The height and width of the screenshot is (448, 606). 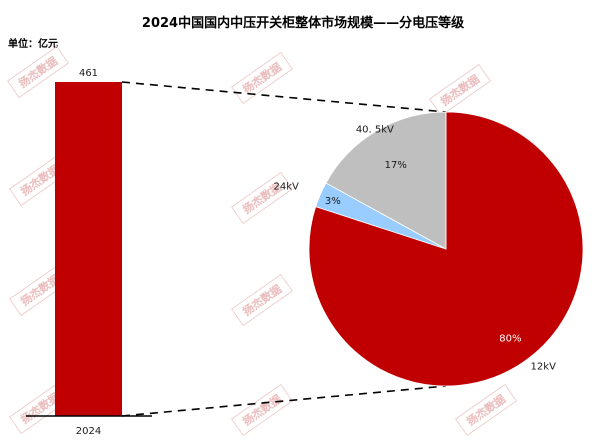 What do you see at coordinates (303, 23) in the screenshot?
I see `chart-title: 2024中国国内中压开关柜整体市场规模——分电压等级` at bounding box center [303, 23].